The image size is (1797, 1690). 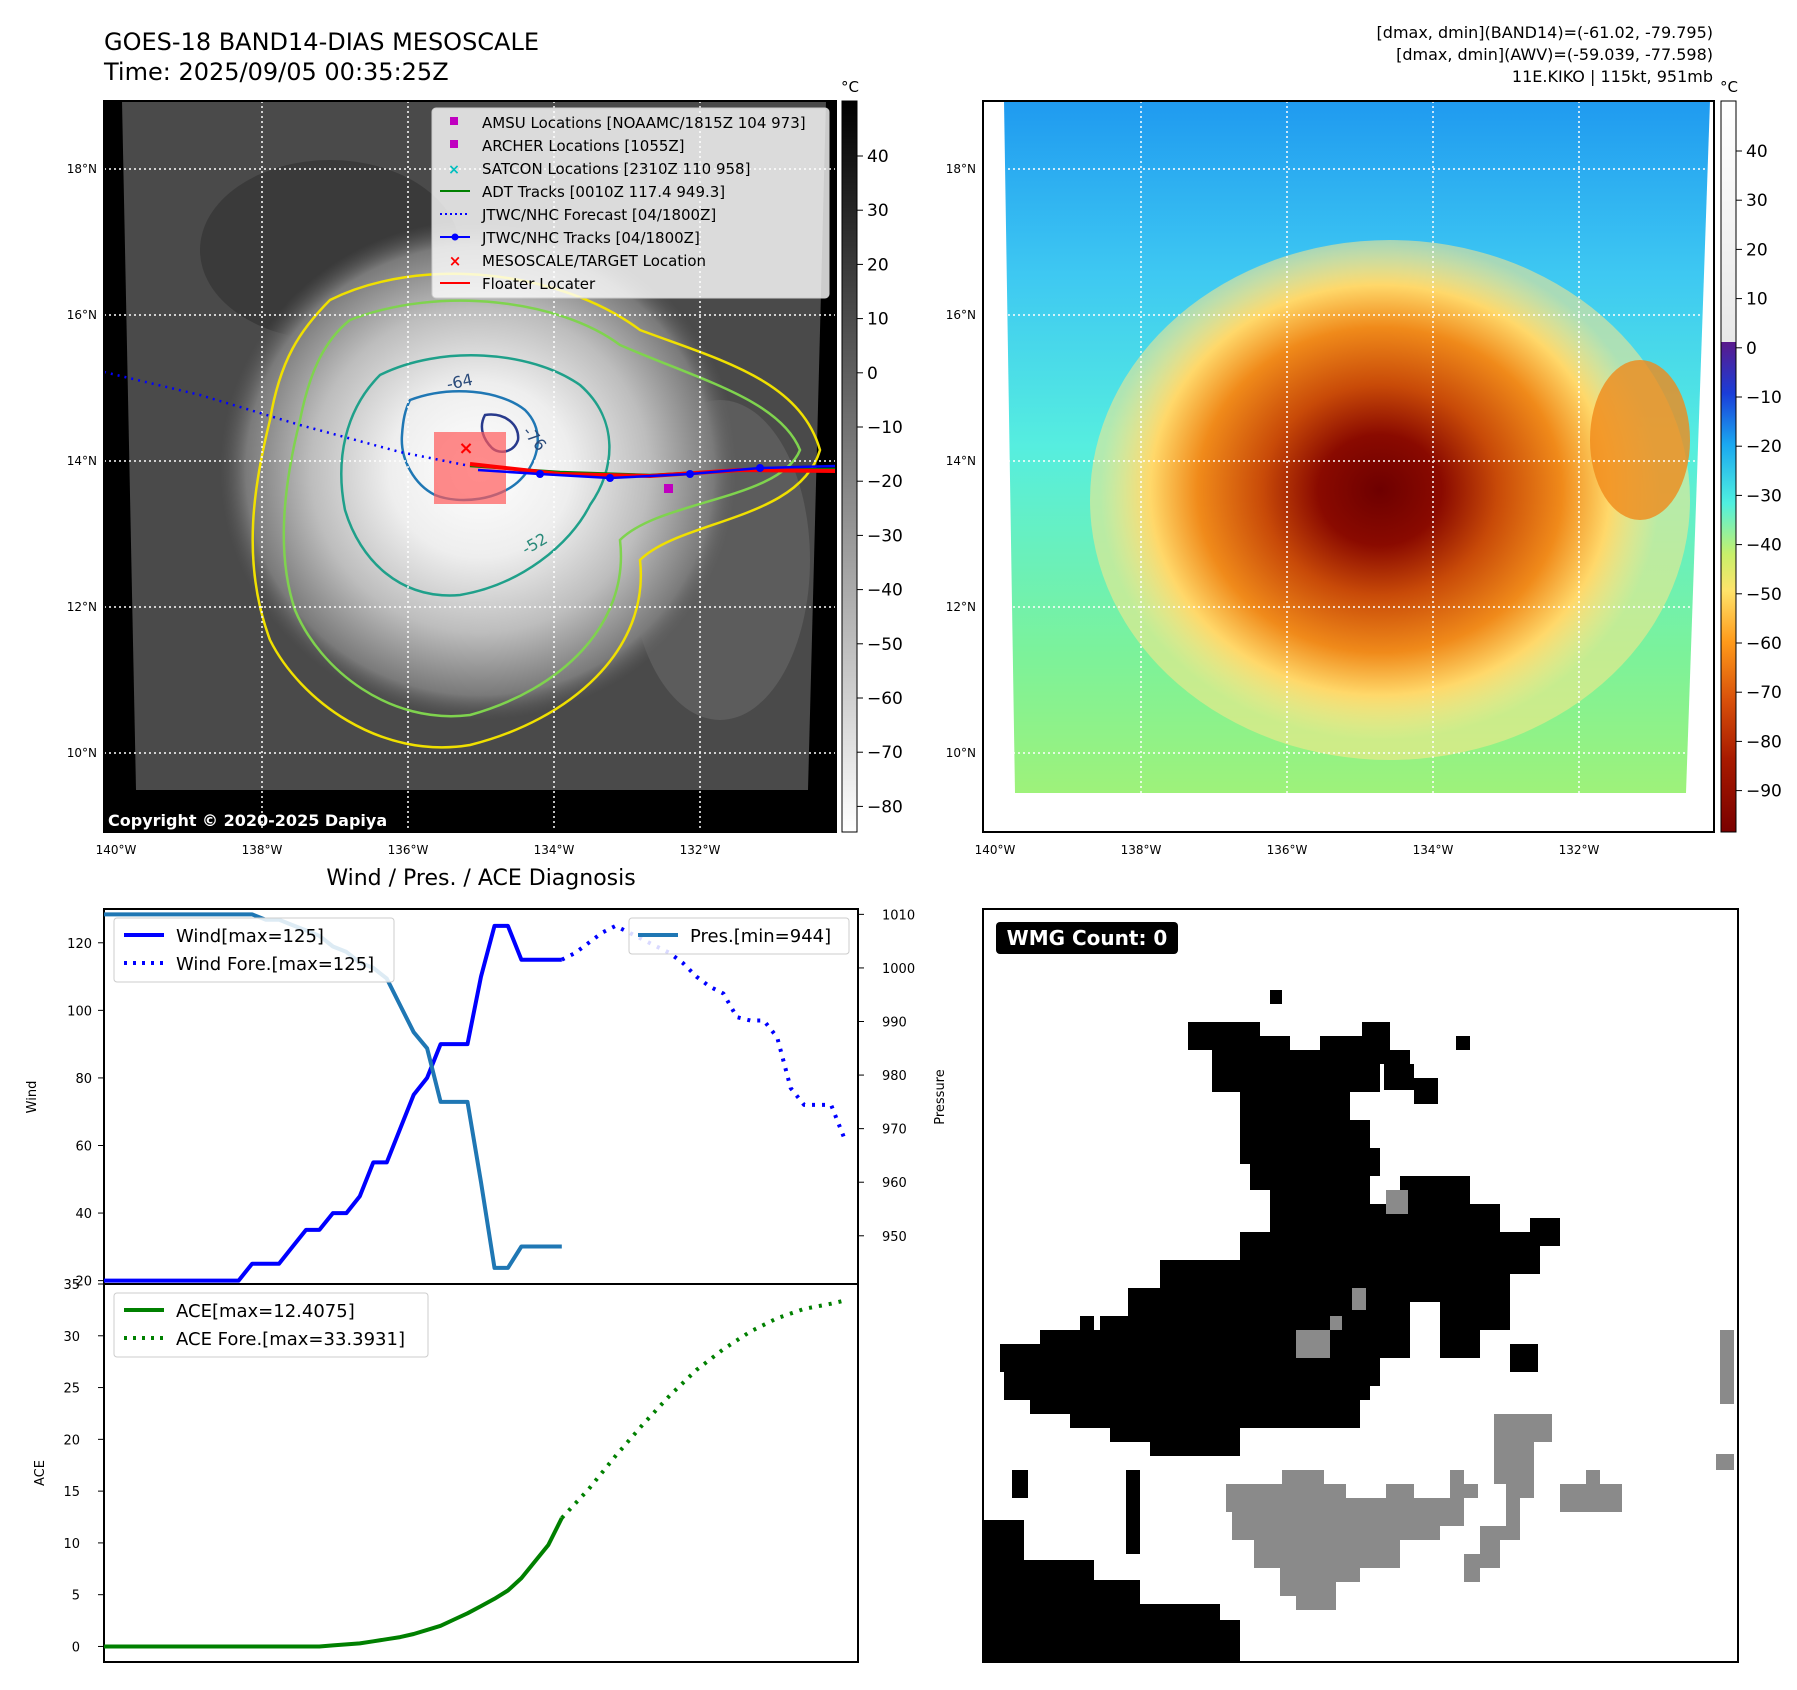 I want to click on pressure-tick-label: 960, so click(x=894, y=1183).